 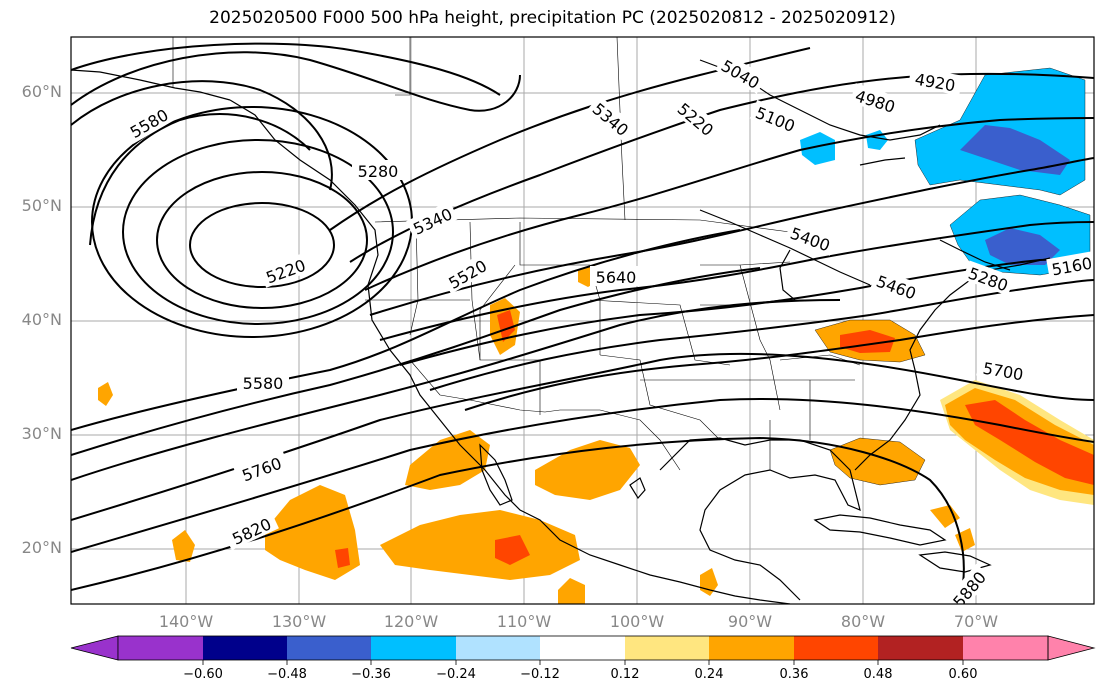 What do you see at coordinates (371, 674) in the screenshot?
I see `colorbar-label: −0.36` at bounding box center [371, 674].